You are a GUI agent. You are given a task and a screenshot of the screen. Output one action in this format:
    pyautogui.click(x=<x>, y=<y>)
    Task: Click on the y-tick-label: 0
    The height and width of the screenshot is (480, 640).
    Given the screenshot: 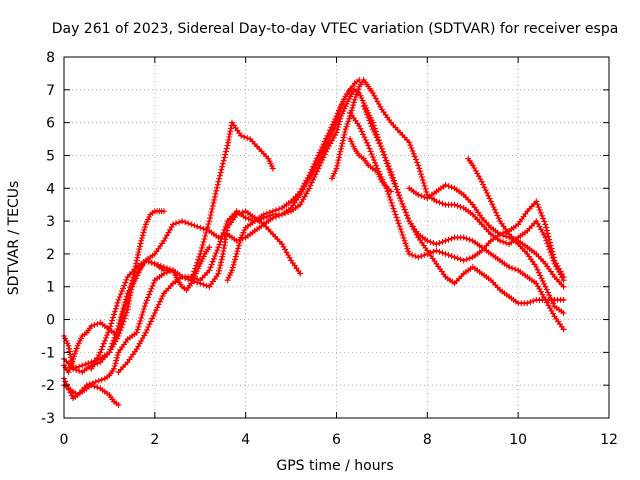 What is the action you would take?
    pyautogui.click(x=50, y=321)
    